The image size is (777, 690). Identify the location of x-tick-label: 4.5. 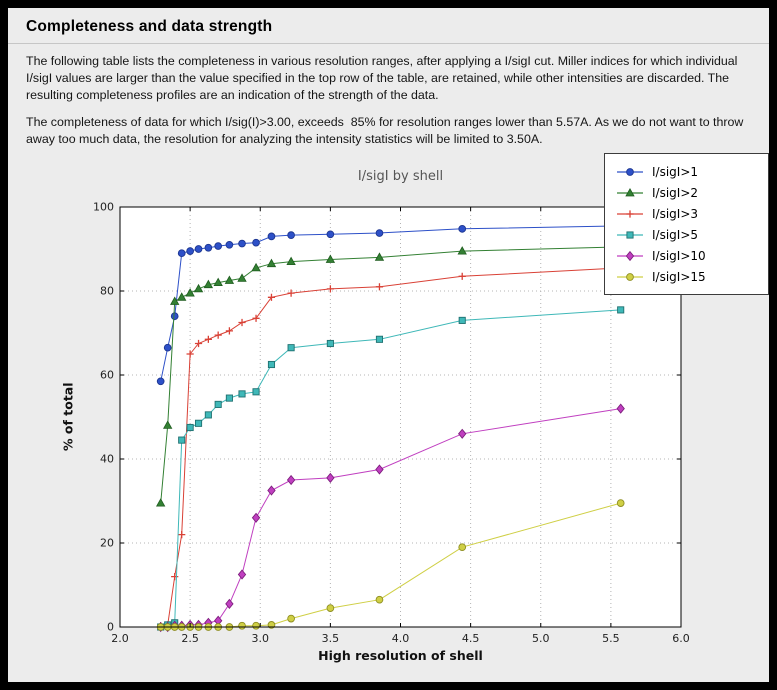
(471, 638).